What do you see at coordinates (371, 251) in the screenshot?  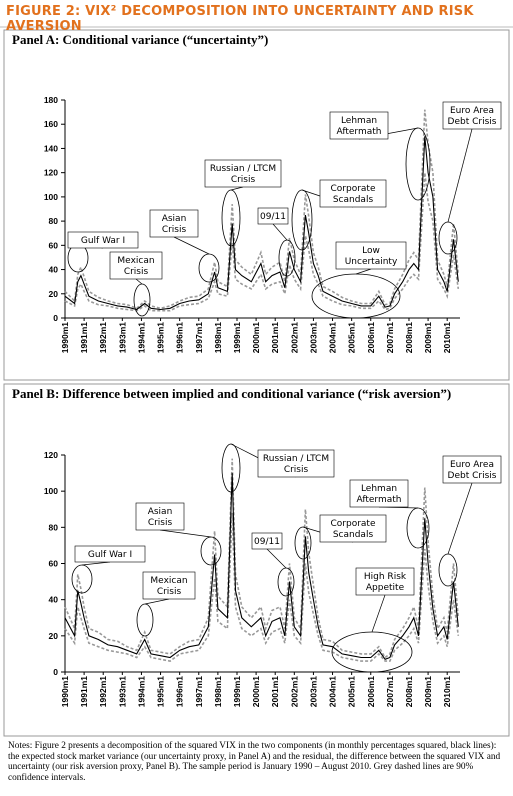 I see `annotation-text: Low` at bounding box center [371, 251].